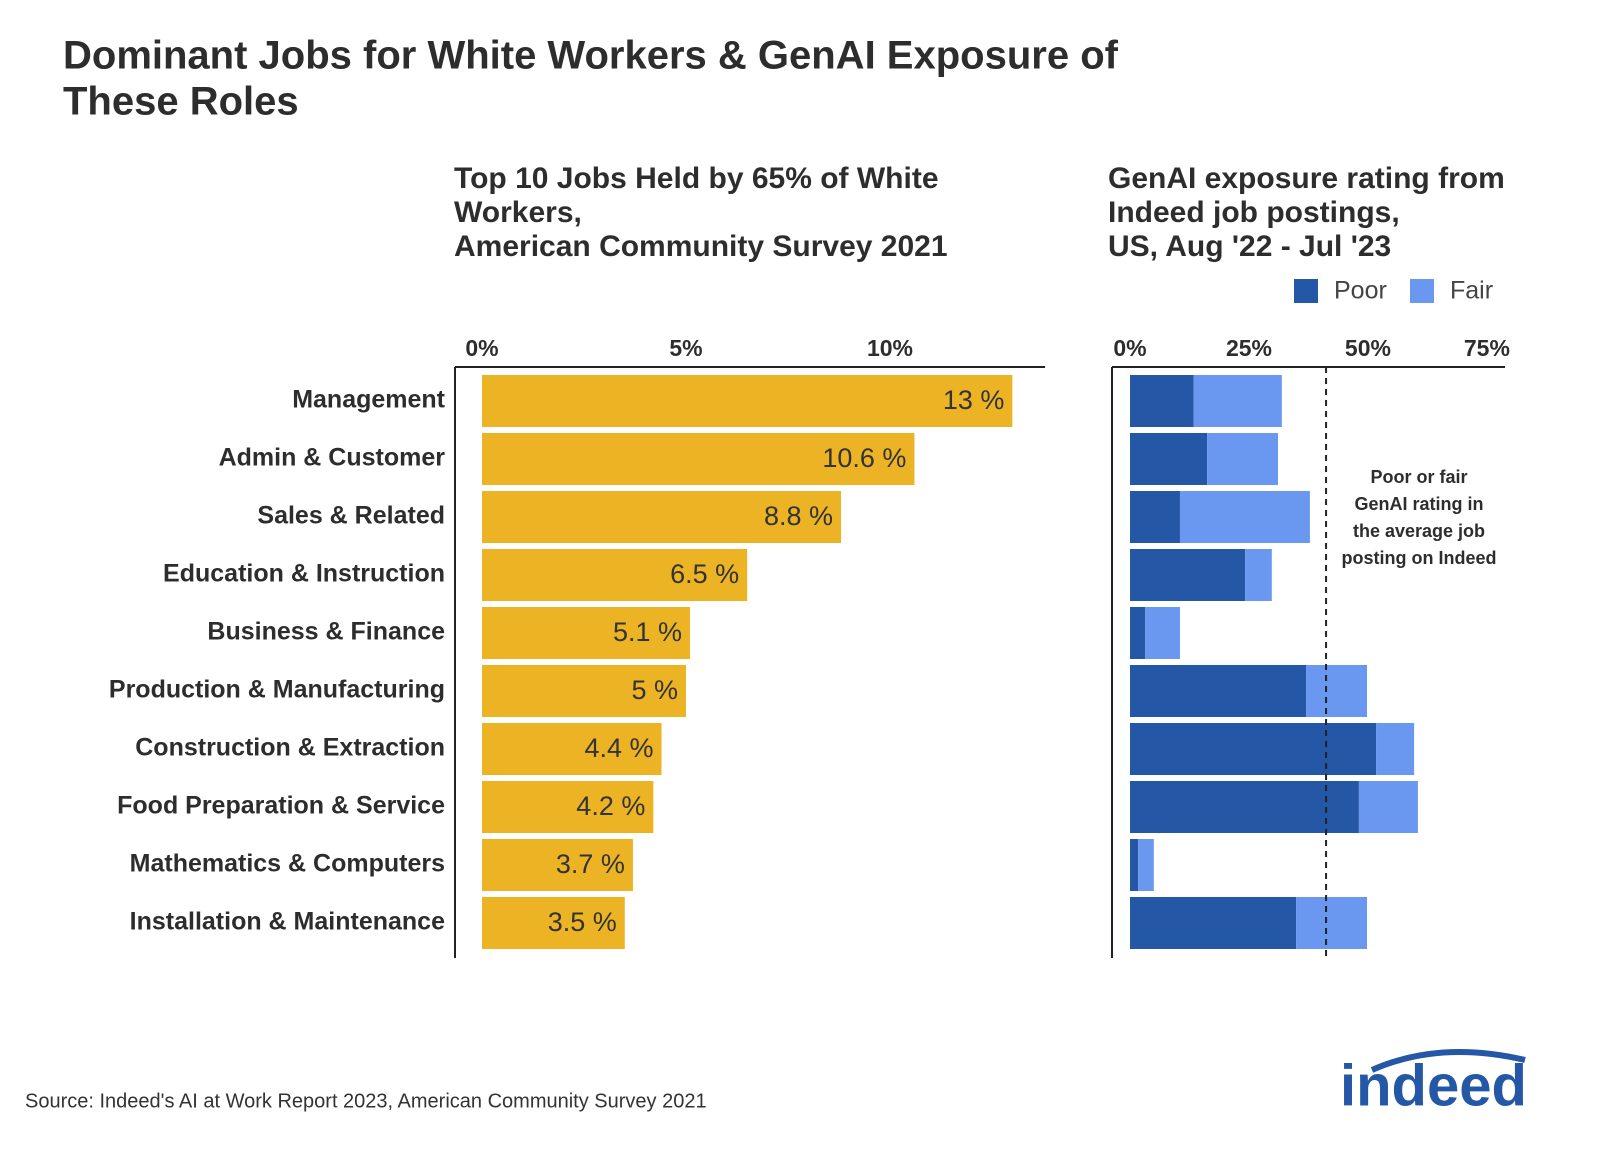  I want to click on category-label: Education & Instruction, so click(304, 574).